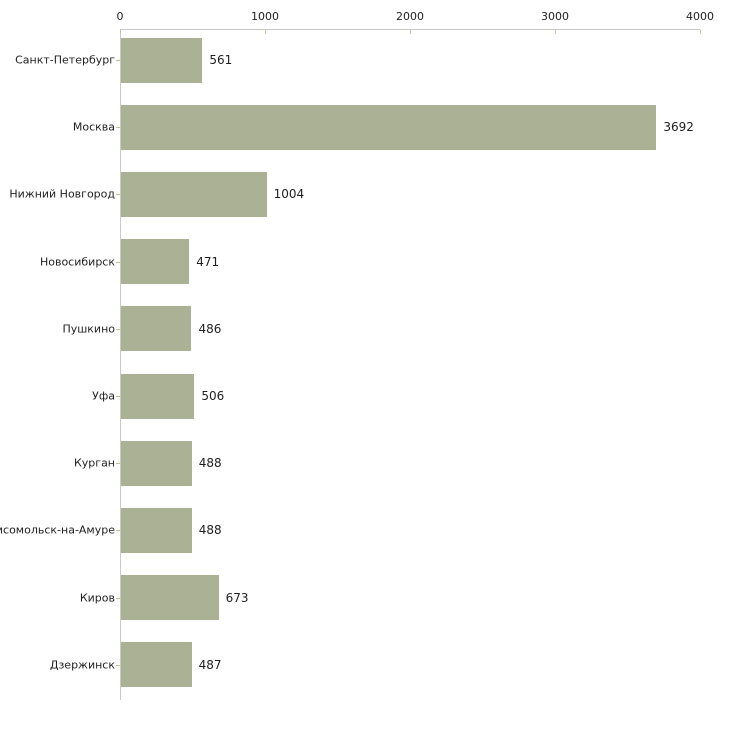 This screenshot has height=730, width=730. Describe the element at coordinates (221, 60) in the screenshot. I see `value-label: 561` at that location.